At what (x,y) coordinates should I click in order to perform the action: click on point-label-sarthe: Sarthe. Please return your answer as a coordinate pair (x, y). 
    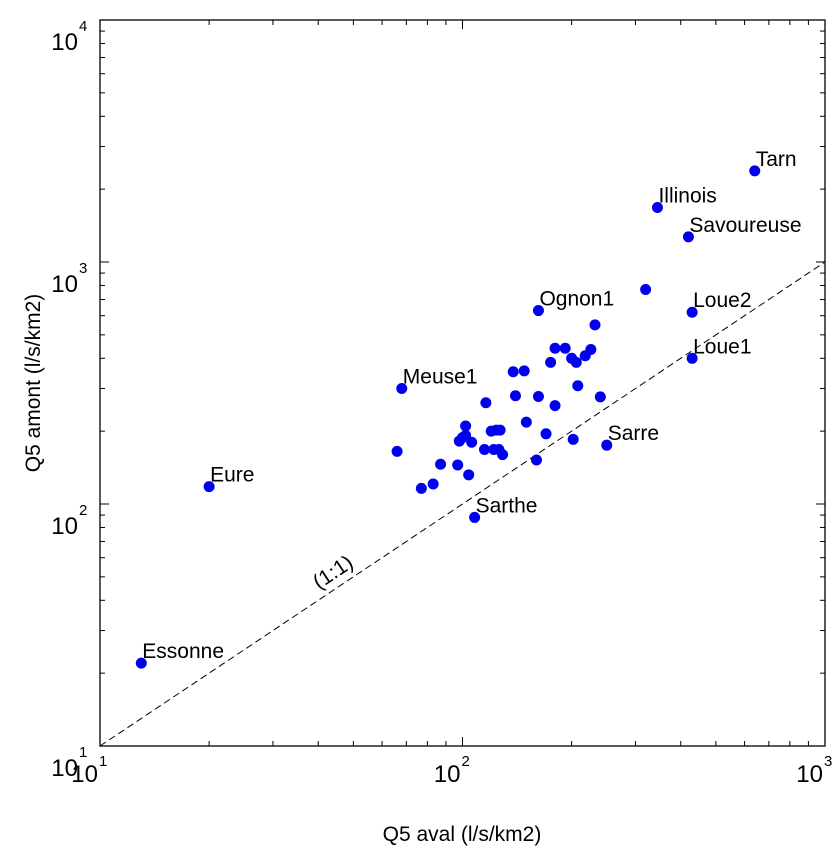
    Looking at the image, I should click on (507, 505).